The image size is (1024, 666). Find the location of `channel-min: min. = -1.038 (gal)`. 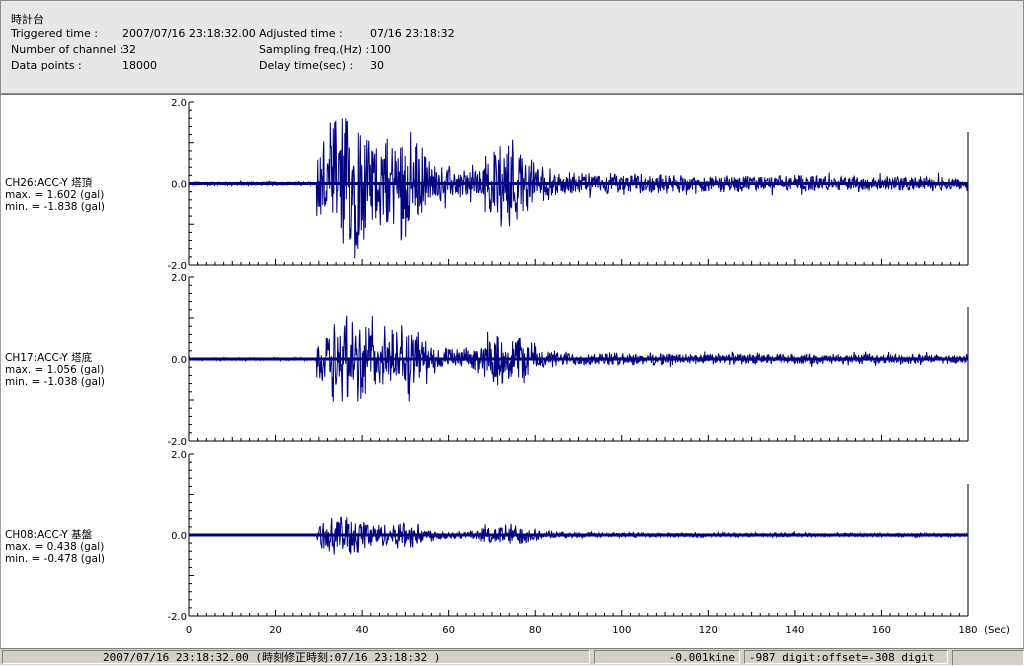

channel-min: min. = -1.038 (gal) is located at coordinates (55, 382).